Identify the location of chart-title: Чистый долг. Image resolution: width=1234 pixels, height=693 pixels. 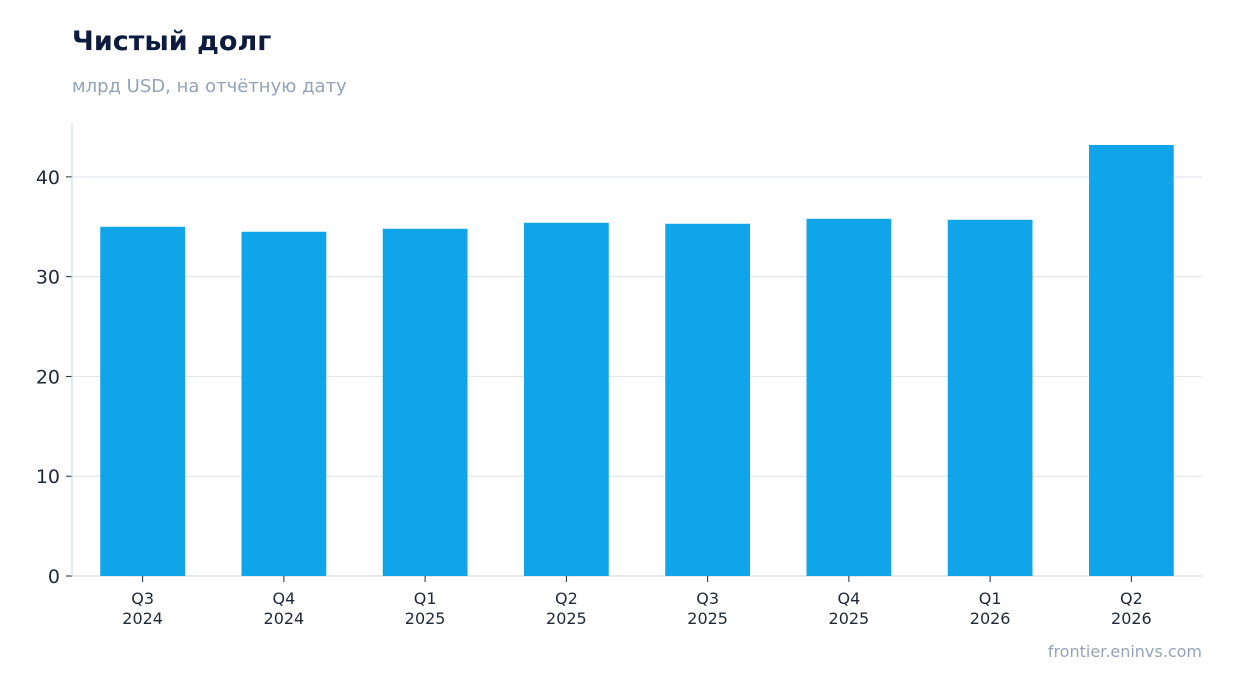
(172, 41).